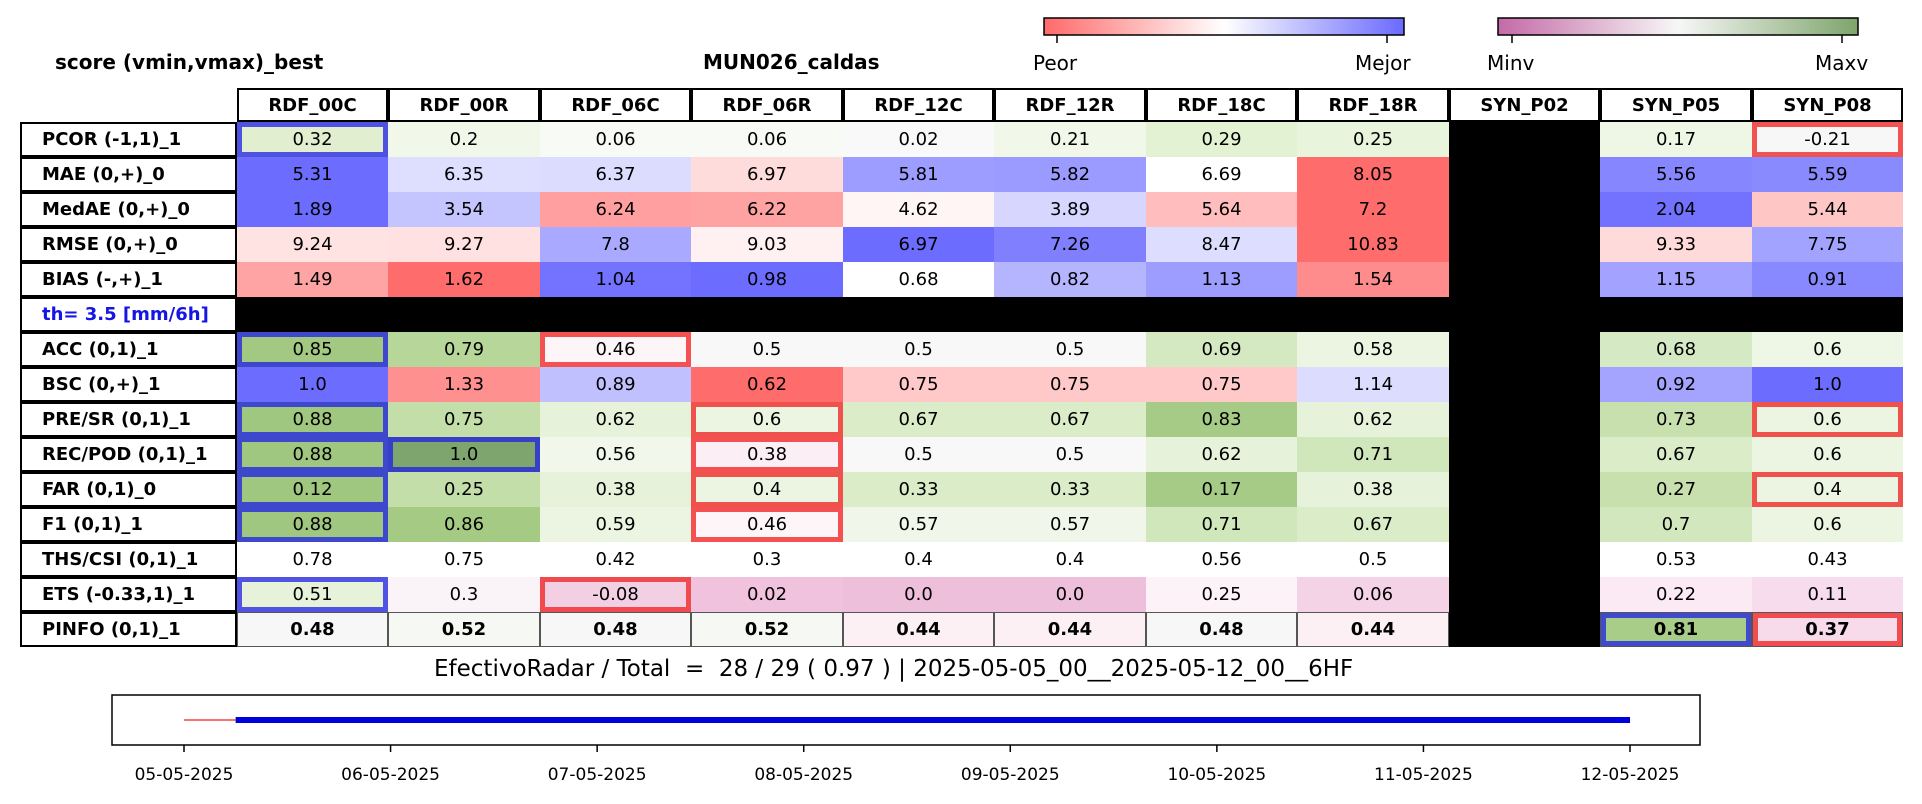 Image resolution: width=1922 pixels, height=804 pixels. What do you see at coordinates (1373, 209) in the screenshot?
I see `heatmap-cell: 7.2` at bounding box center [1373, 209].